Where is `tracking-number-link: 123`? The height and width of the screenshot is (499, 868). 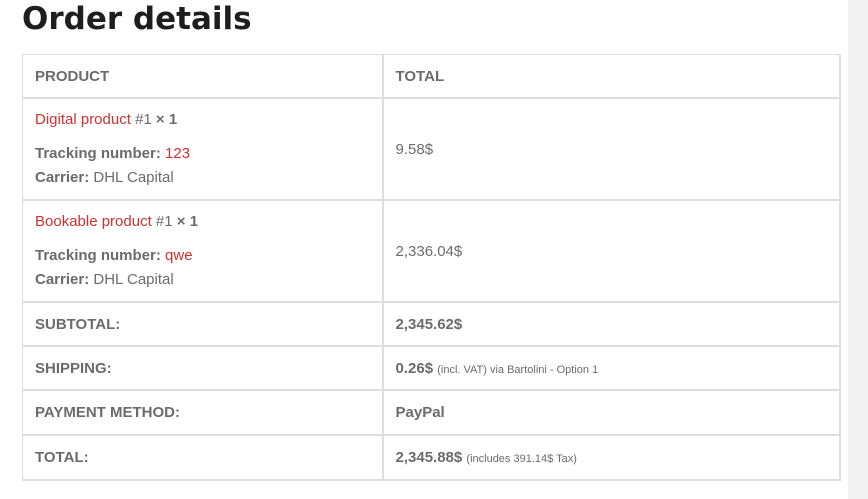 tracking-number-link: 123 is located at coordinates (178, 153).